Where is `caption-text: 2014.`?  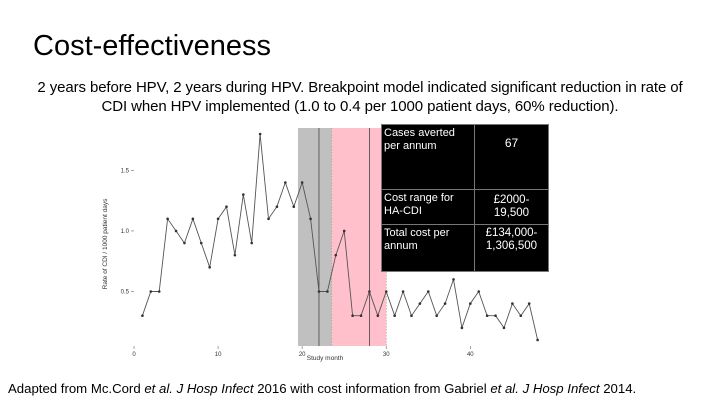
caption-text: 2014. is located at coordinates (618, 388).